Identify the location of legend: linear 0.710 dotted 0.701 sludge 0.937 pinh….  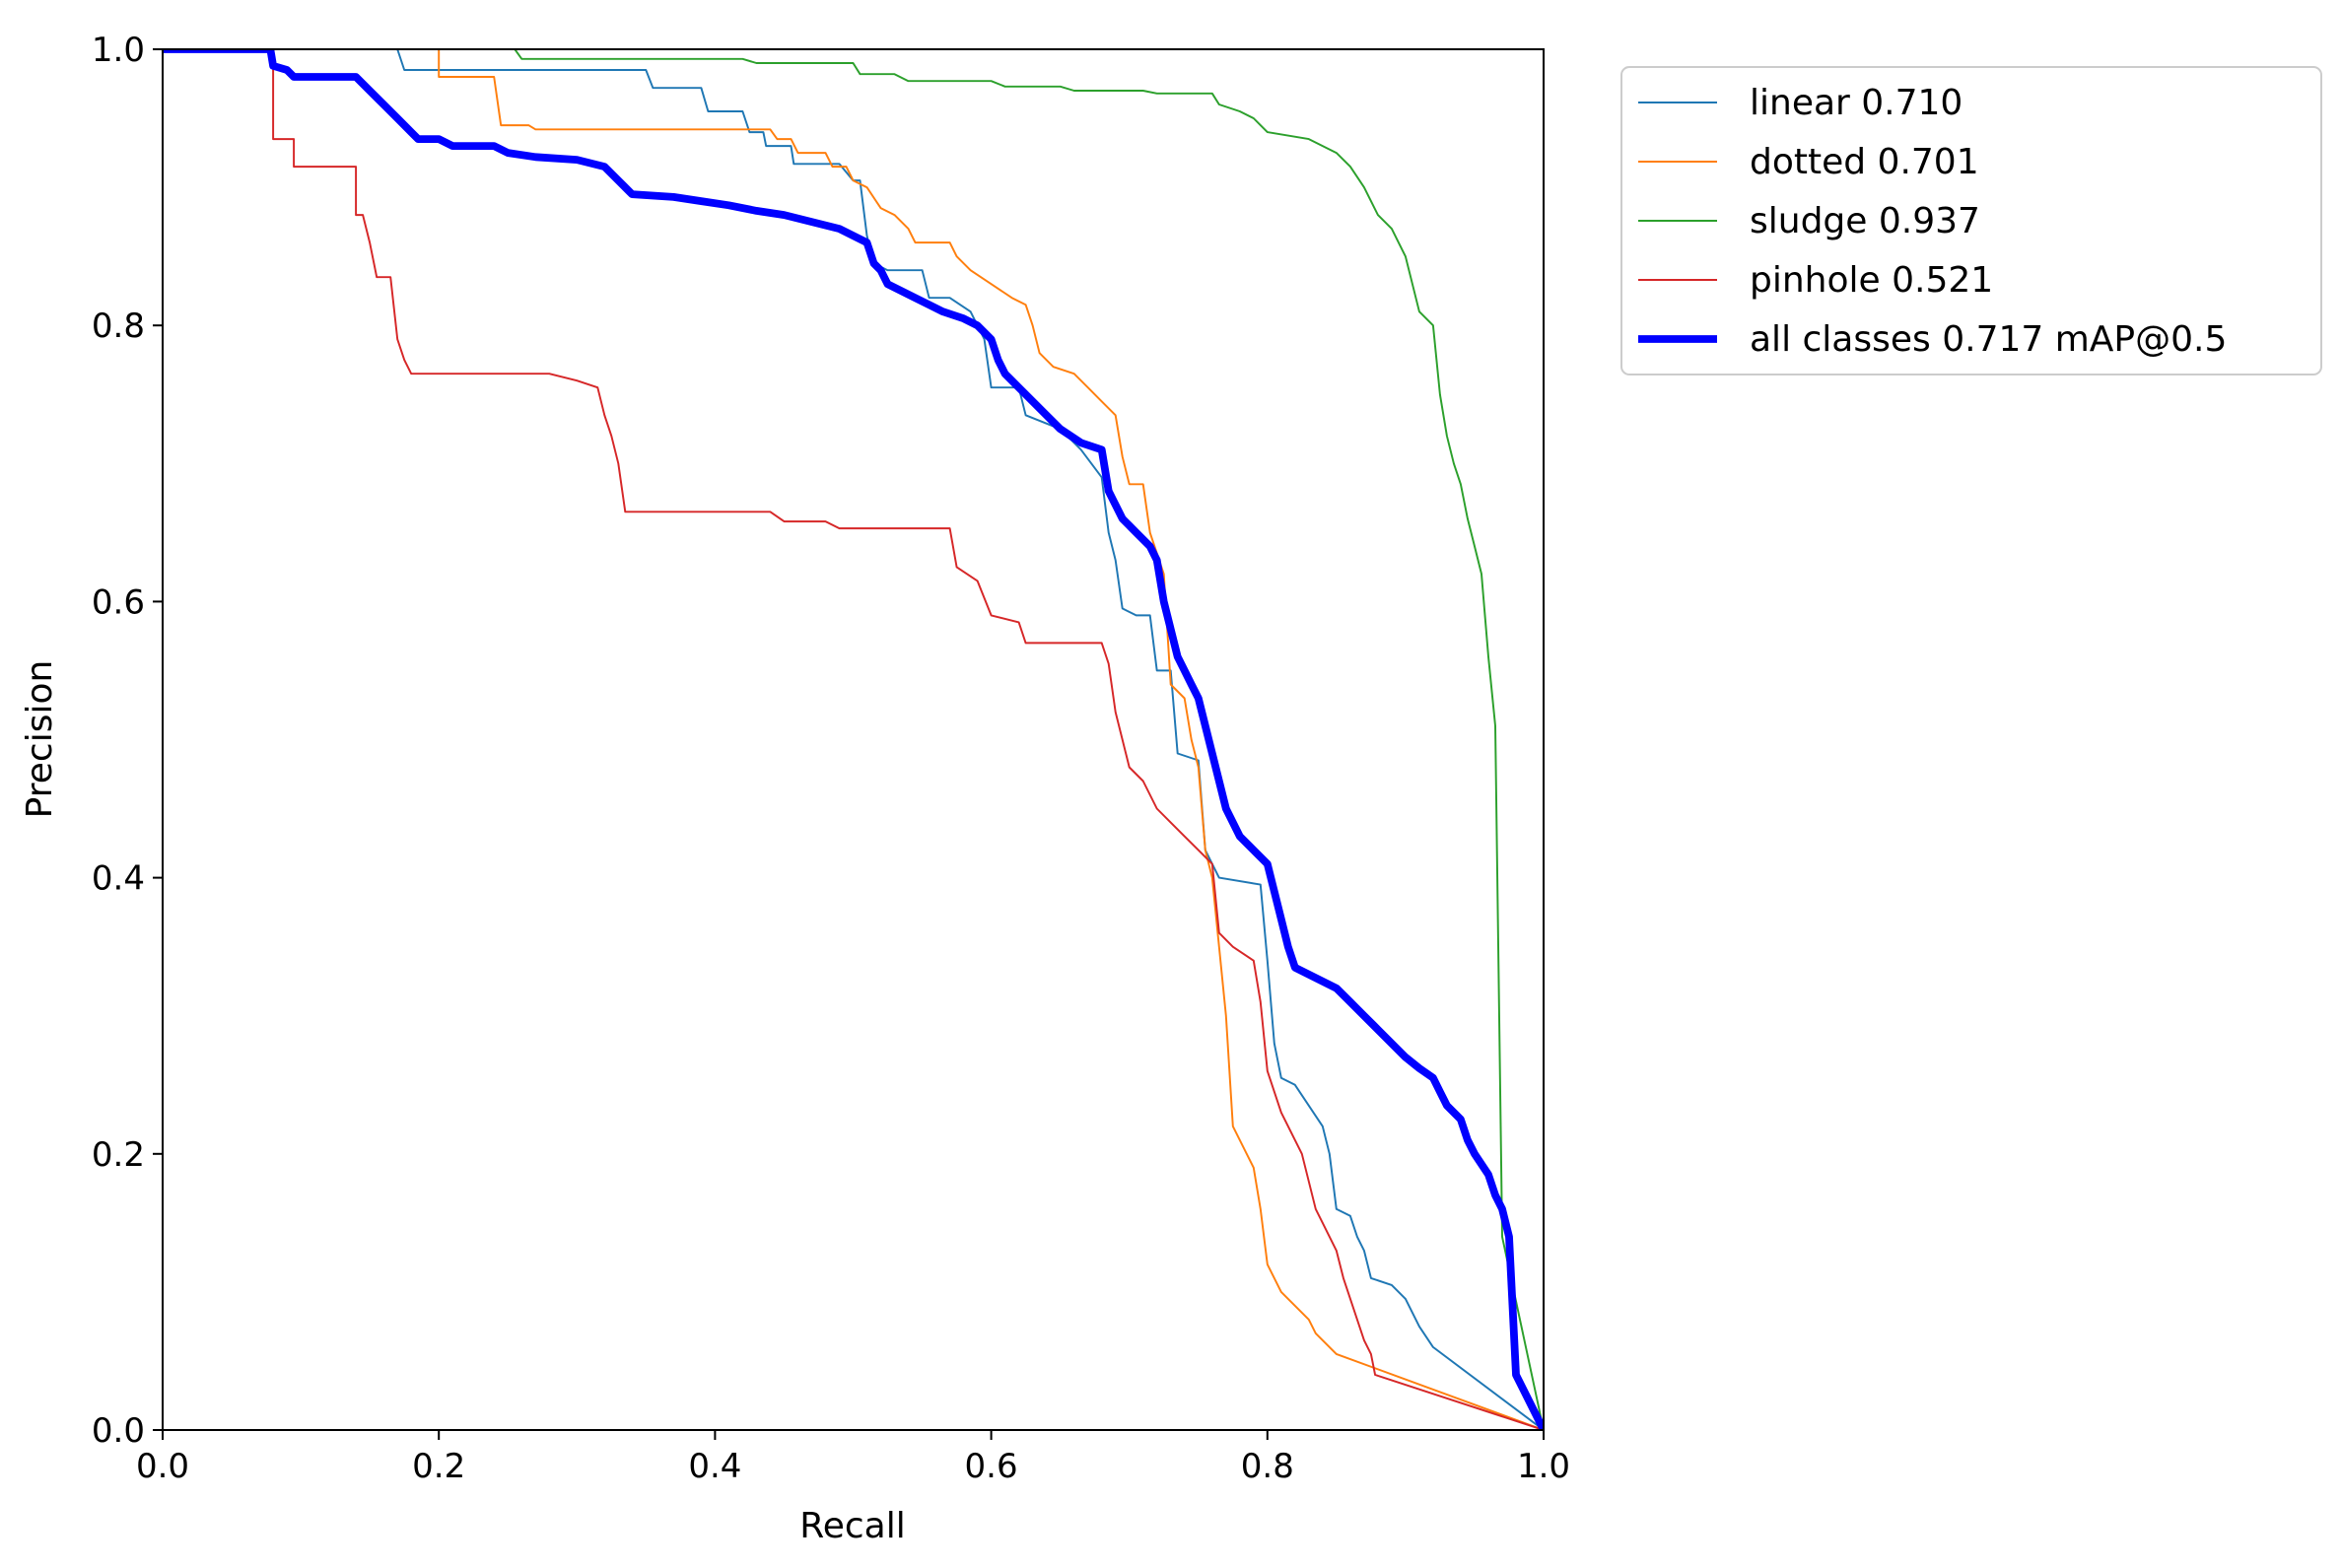
(1971, 220).